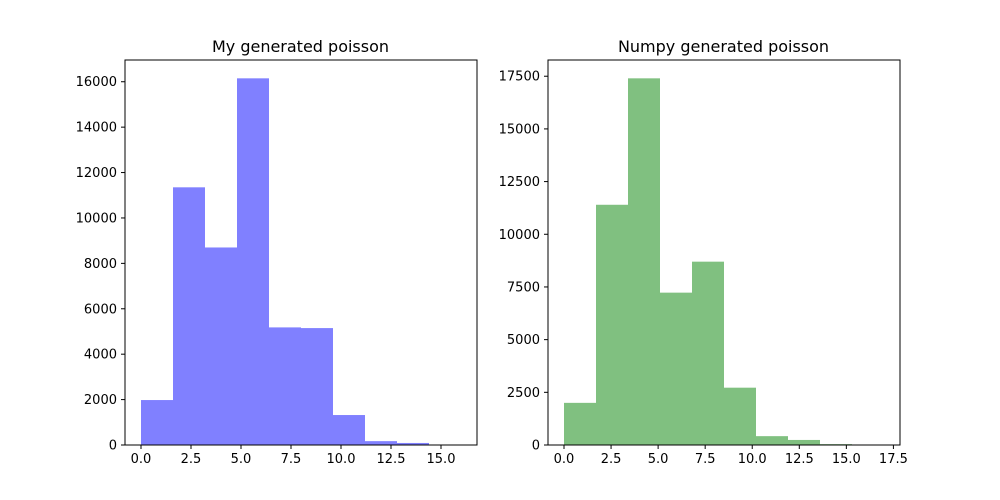 Image resolution: width=1000 pixels, height=500 pixels. I want to click on left-y-tick-label: 0, so click(113, 446).